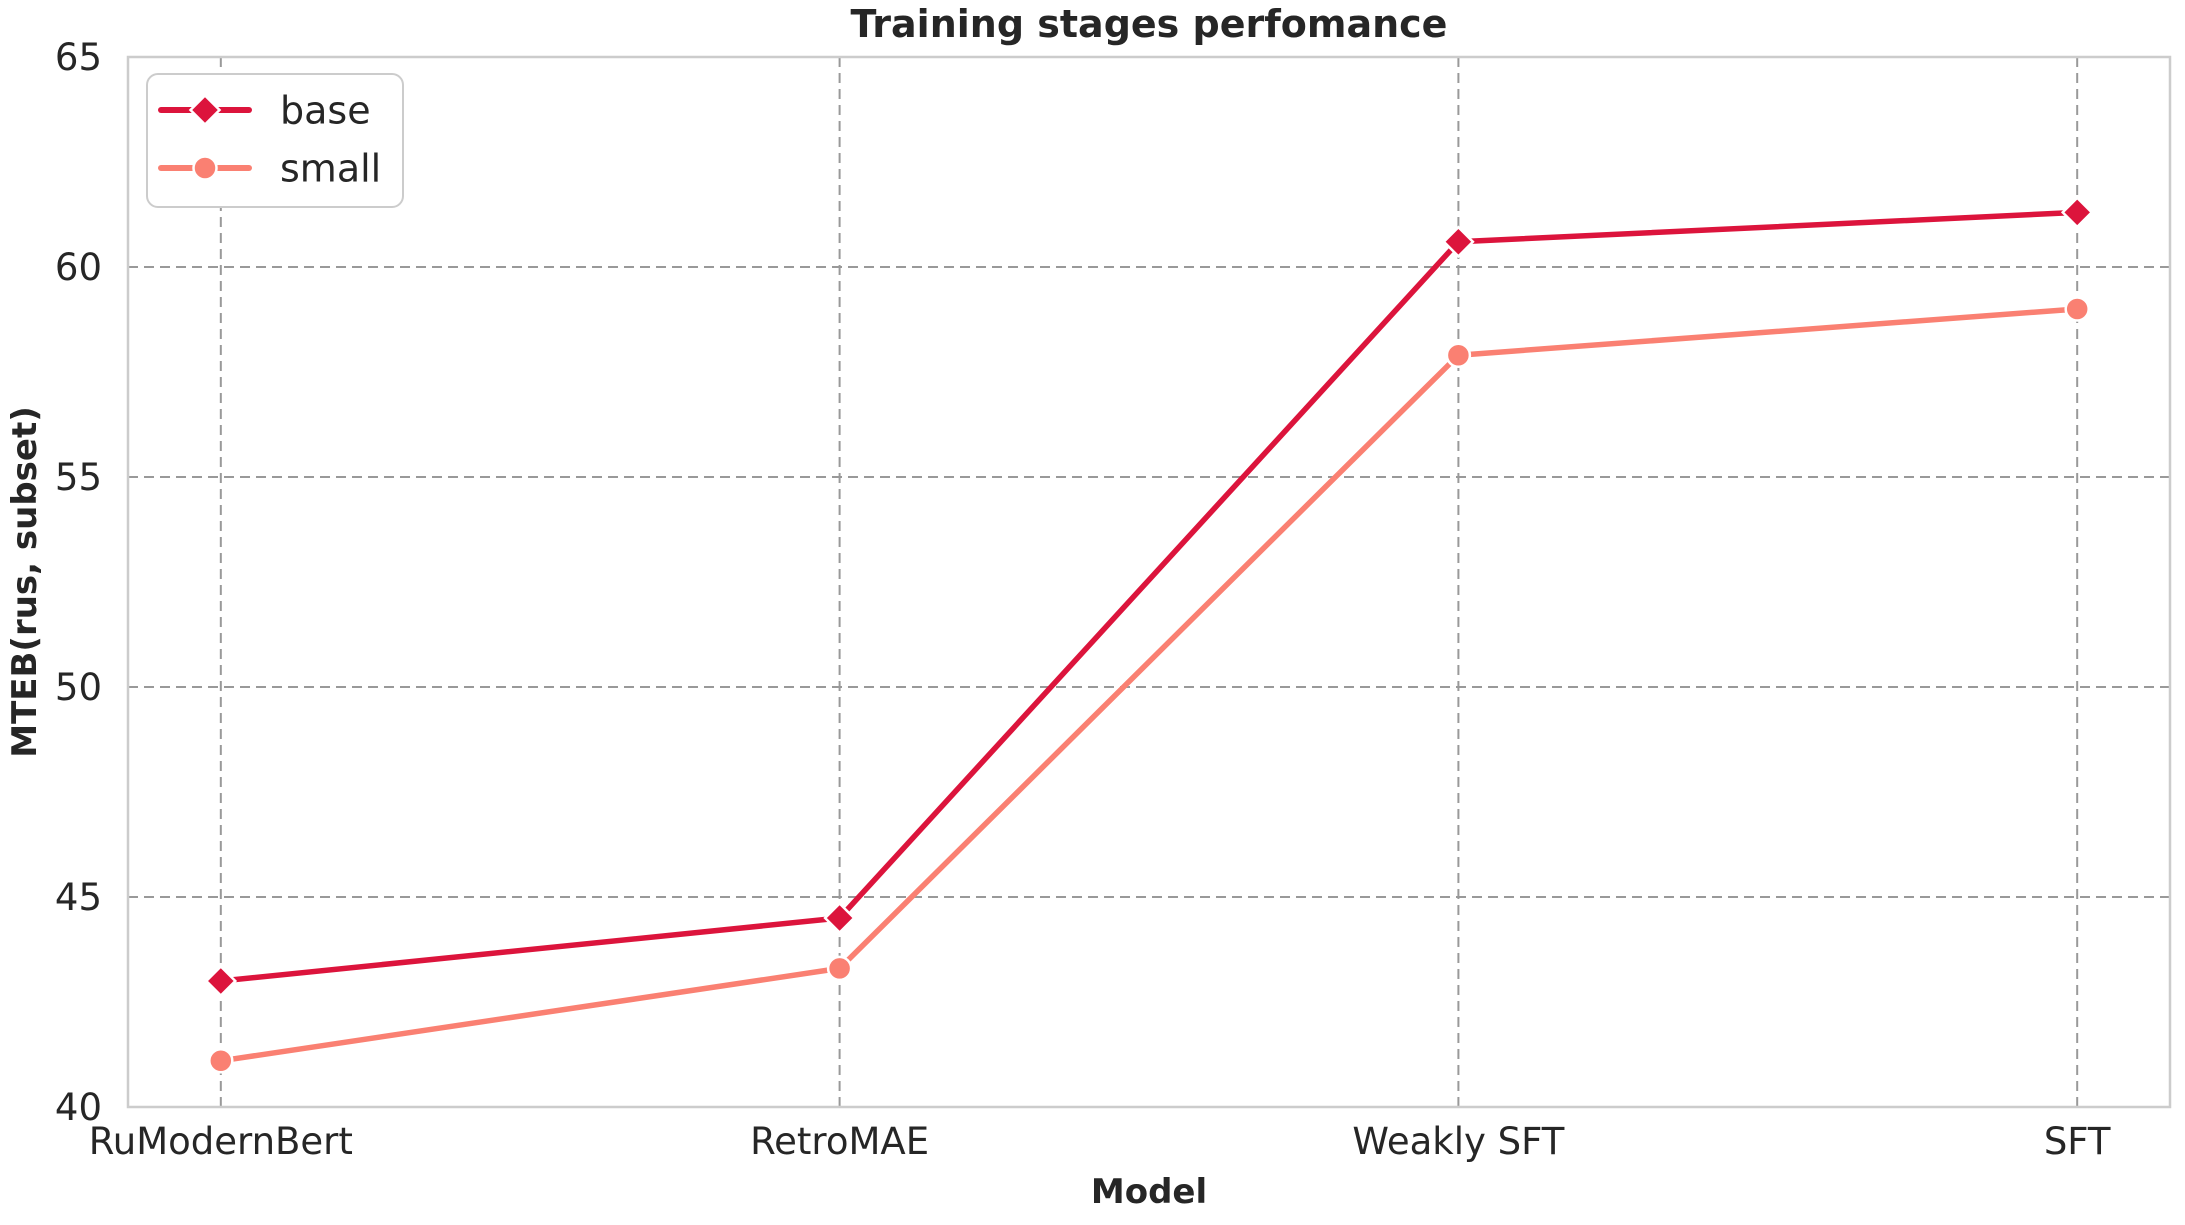 The height and width of the screenshot is (1225, 2185). Describe the element at coordinates (205, 168) in the screenshot. I see `legend-marker-circle-icon` at that location.